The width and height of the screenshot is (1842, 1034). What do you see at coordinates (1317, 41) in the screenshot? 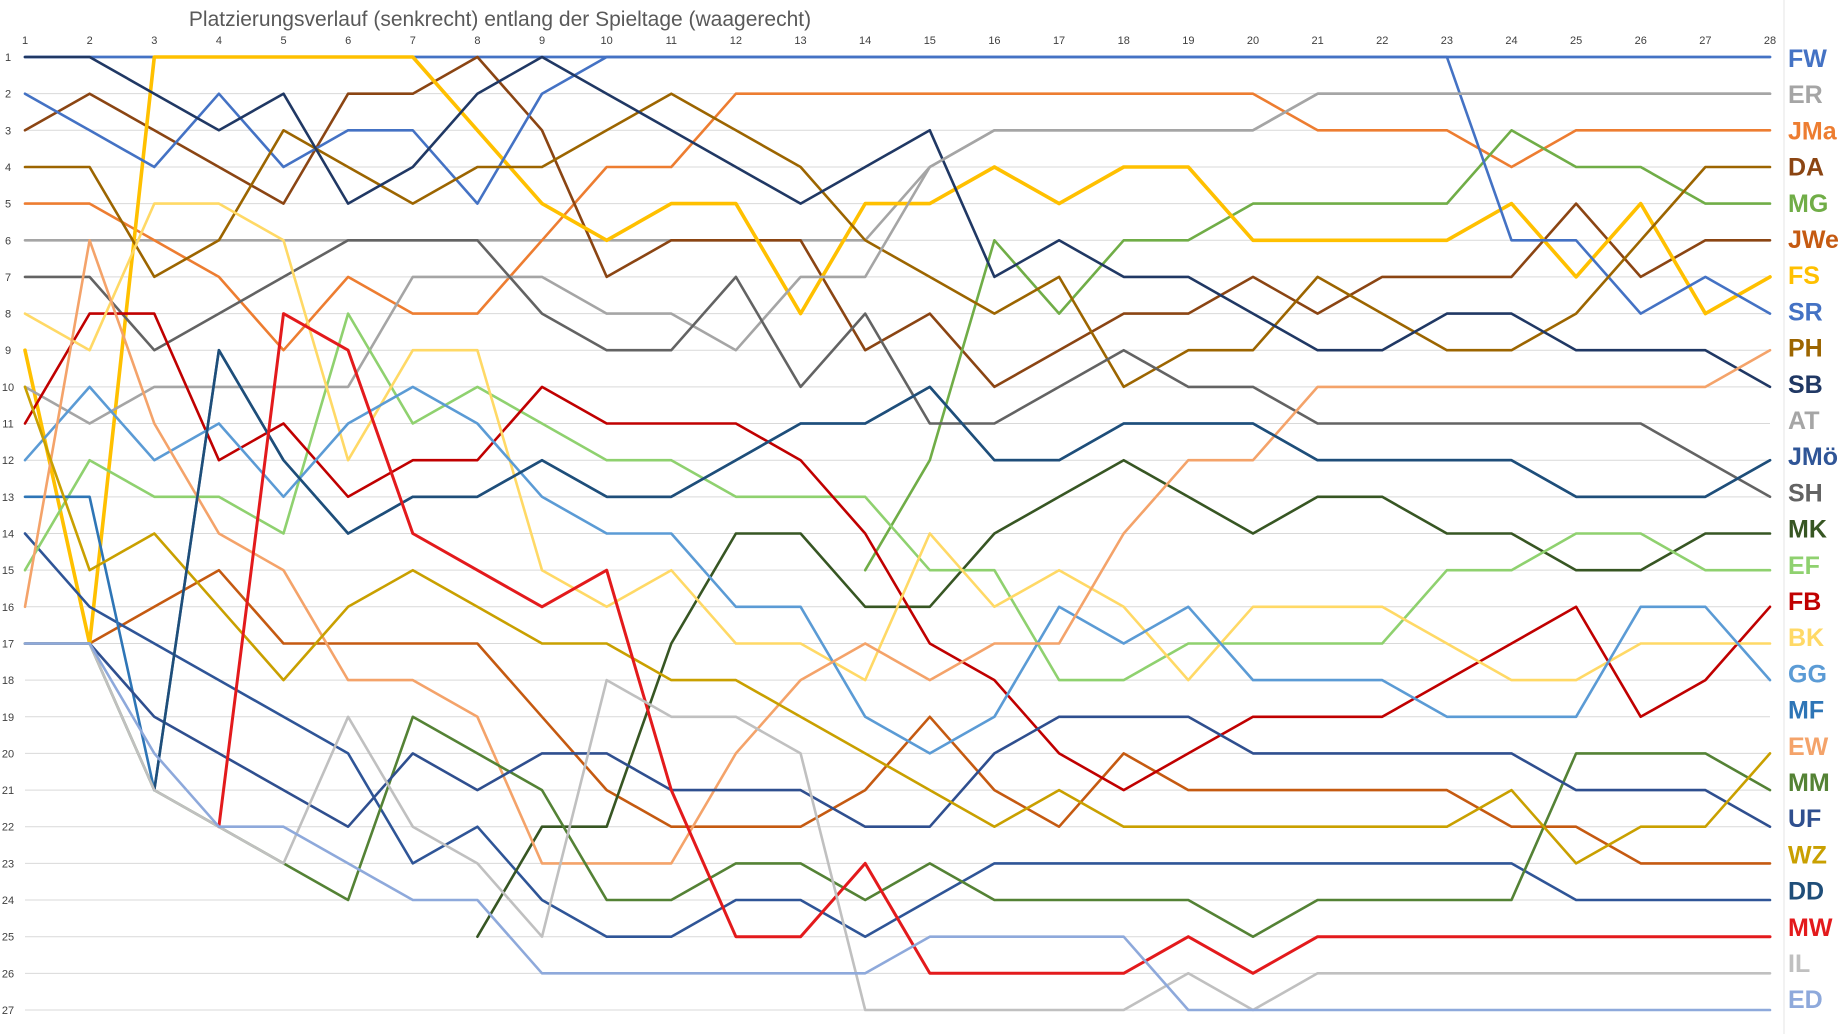
I see `x-tick-label: 21` at bounding box center [1317, 41].